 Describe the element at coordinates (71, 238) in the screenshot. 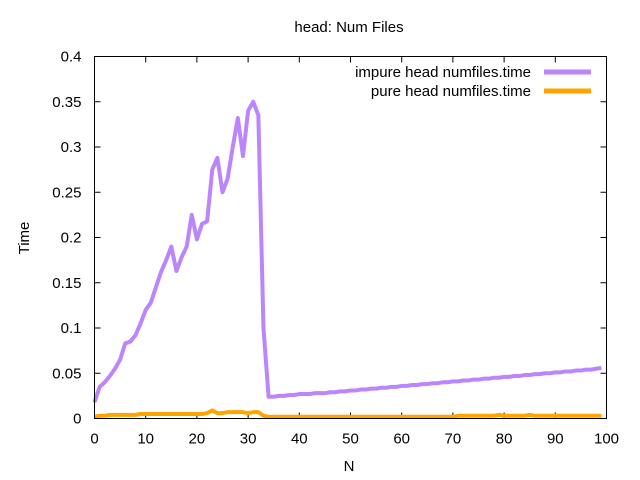

I see `y-tick-label: 0.2` at that location.